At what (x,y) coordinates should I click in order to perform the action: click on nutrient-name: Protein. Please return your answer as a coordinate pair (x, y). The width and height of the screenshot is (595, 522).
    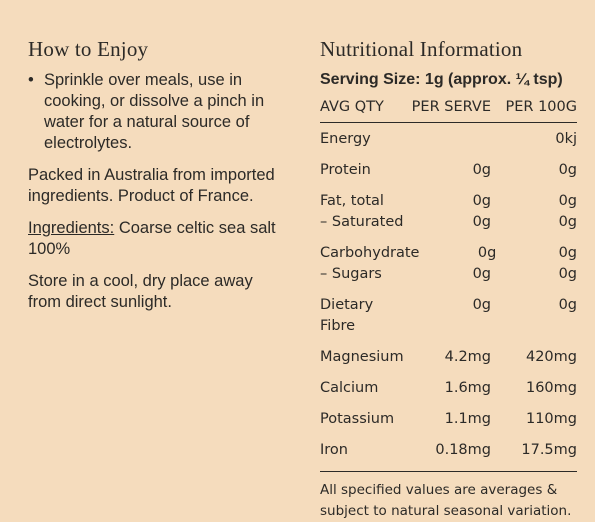
    Looking at the image, I should click on (345, 170).